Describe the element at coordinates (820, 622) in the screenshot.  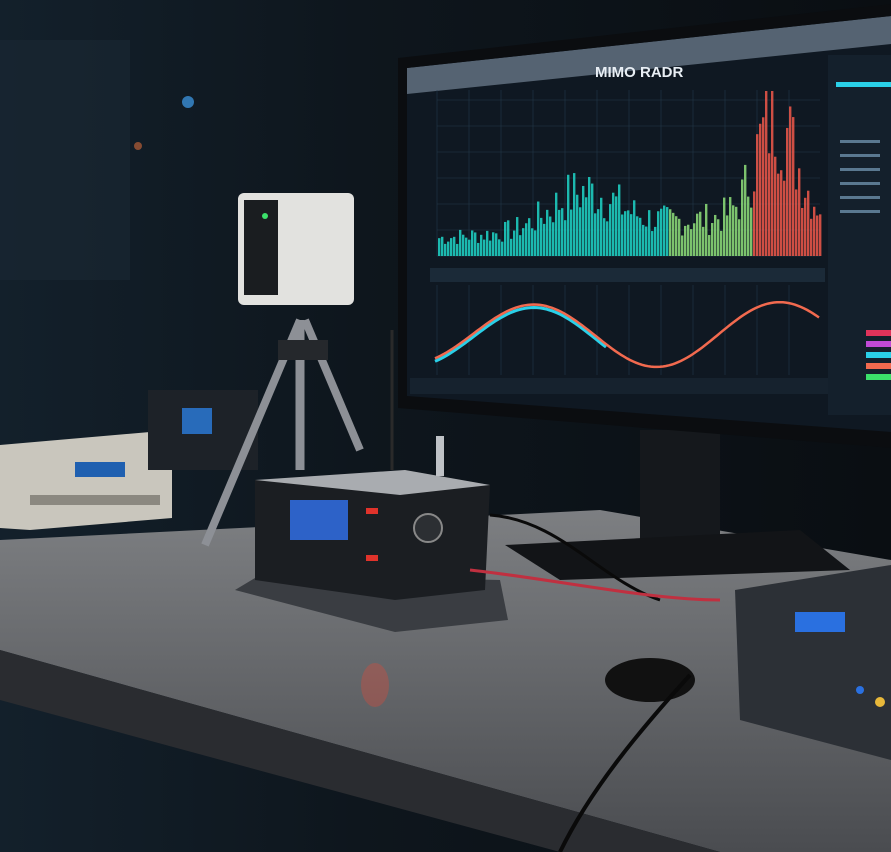
I see `instrument-display` at that location.